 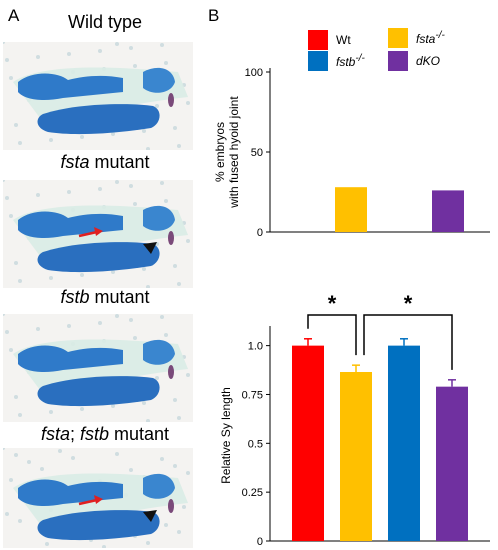 What do you see at coordinates (329, 40) in the screenshot?
I see `legend-item-wt: Wt` at bounding box center [329, 40].